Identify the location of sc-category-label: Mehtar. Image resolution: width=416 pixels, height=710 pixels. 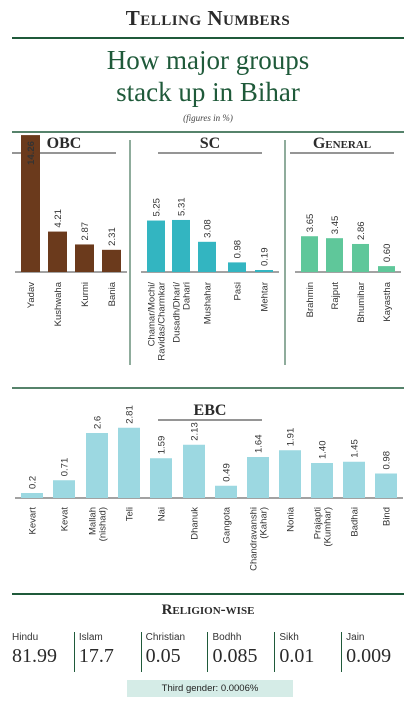
(265, 297).